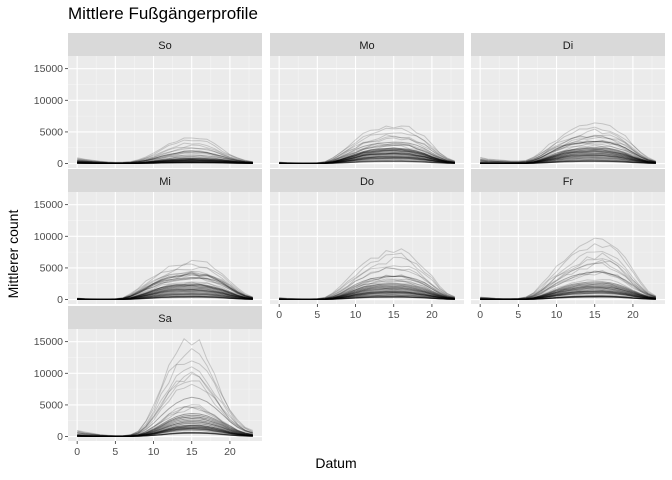 This screenshot has height=480, width=672. I want to click on chart-title: Mittlere Fußgängerprofile, so click(163, 13).